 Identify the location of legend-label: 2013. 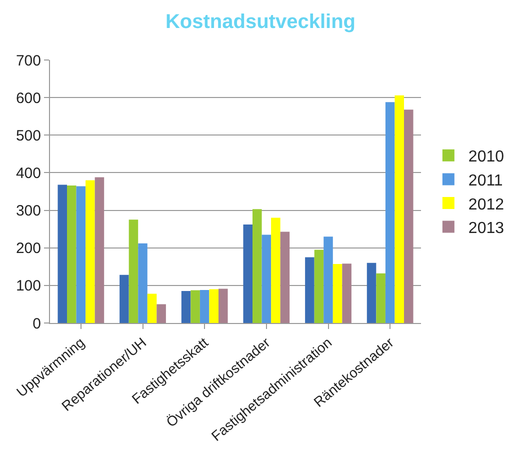
(486, 229).